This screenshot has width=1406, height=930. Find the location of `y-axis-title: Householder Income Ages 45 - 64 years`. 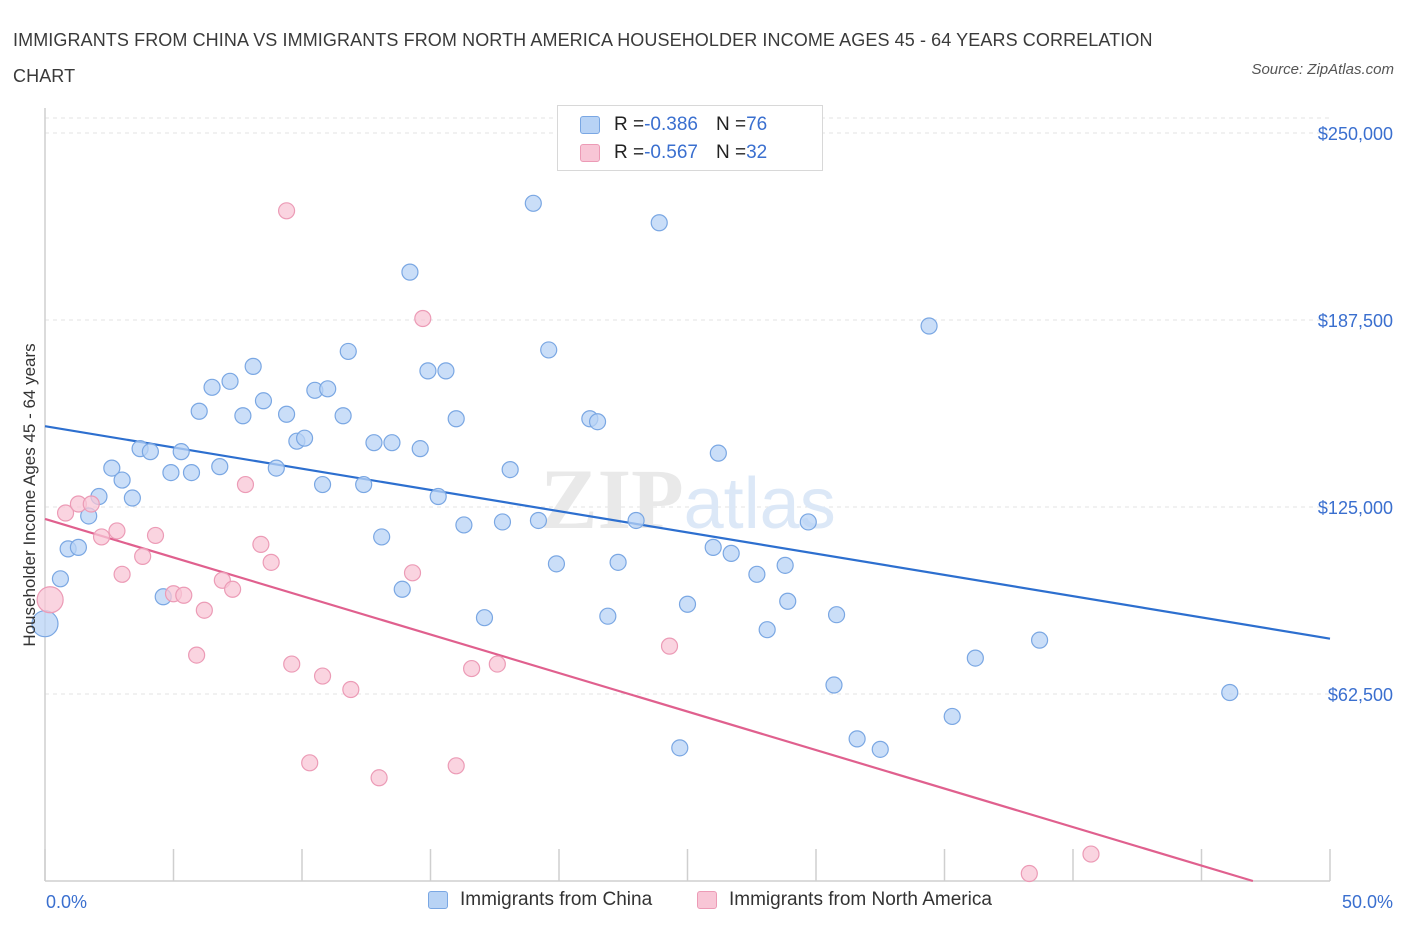

y-axis-title: Householder Income Ages 45 - 64 years is located at coordinates (29, 494).